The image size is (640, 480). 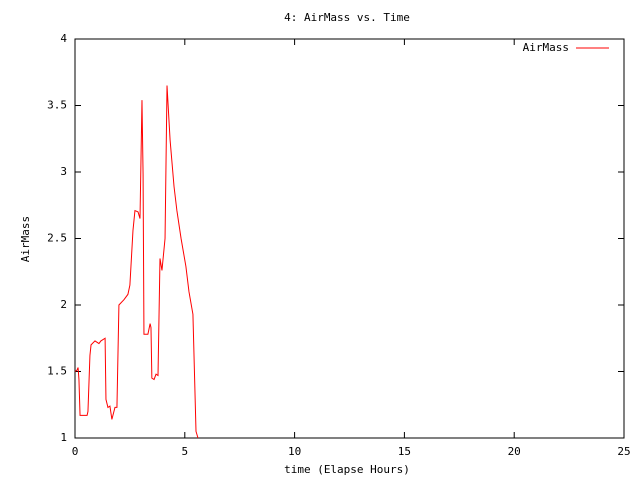 I want to click on y-axis-label: AirMass, so click(x=25, y=239).